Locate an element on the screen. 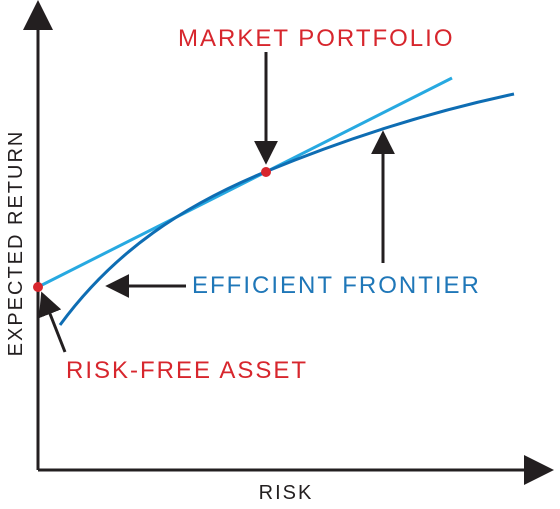 The width and height of the screenshot is (560, 509). market-portfolio-label: MARKET PORTFOLIO is located at coordinates (316, 38).